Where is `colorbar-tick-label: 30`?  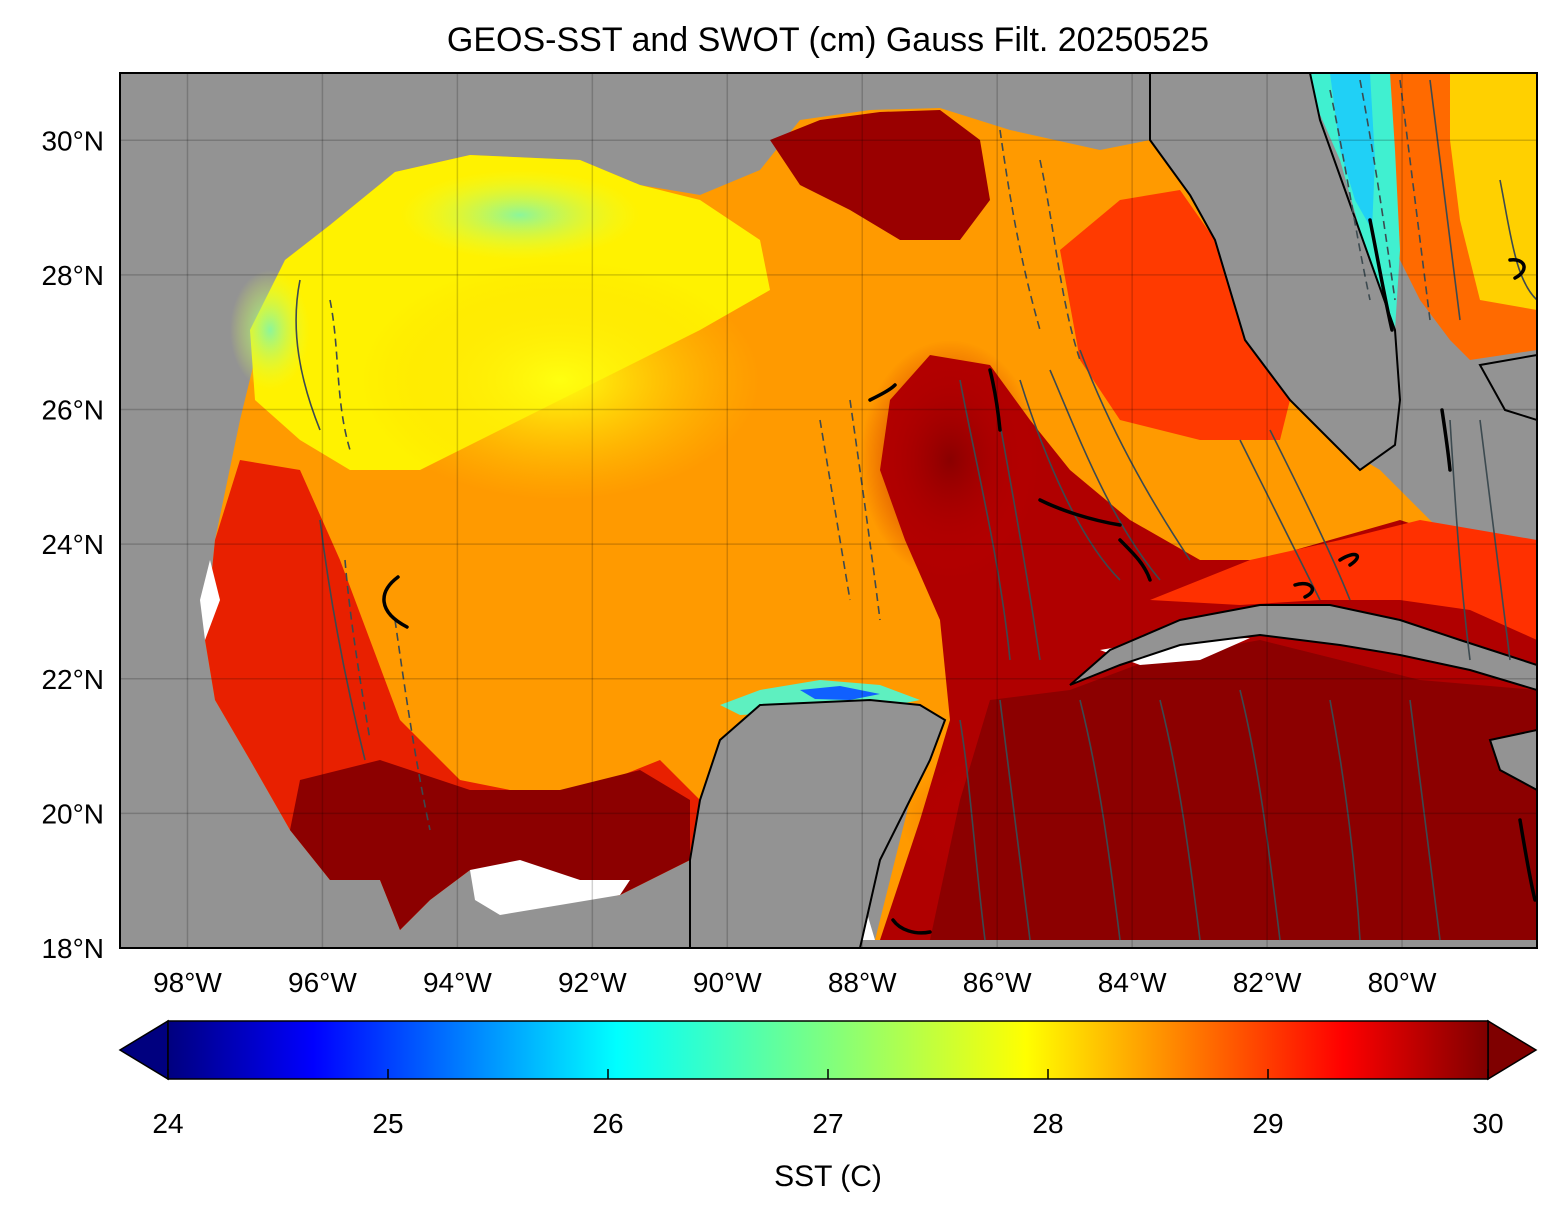
colorbar-tick-label: 30 is located at coordinates (1487, 1123).